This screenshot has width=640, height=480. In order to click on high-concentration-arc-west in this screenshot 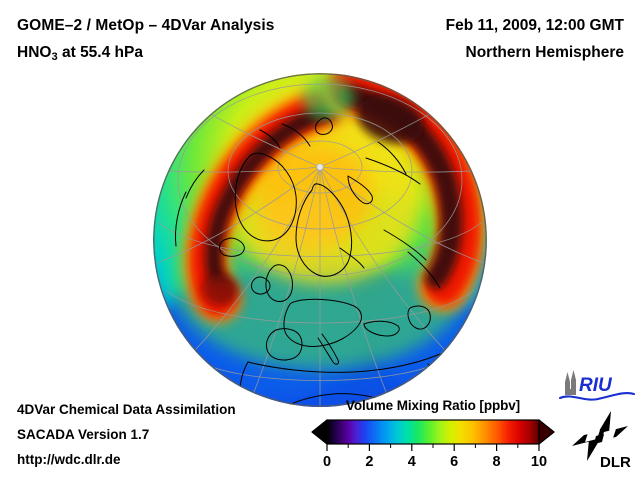, I will do `click(265, 204)`.